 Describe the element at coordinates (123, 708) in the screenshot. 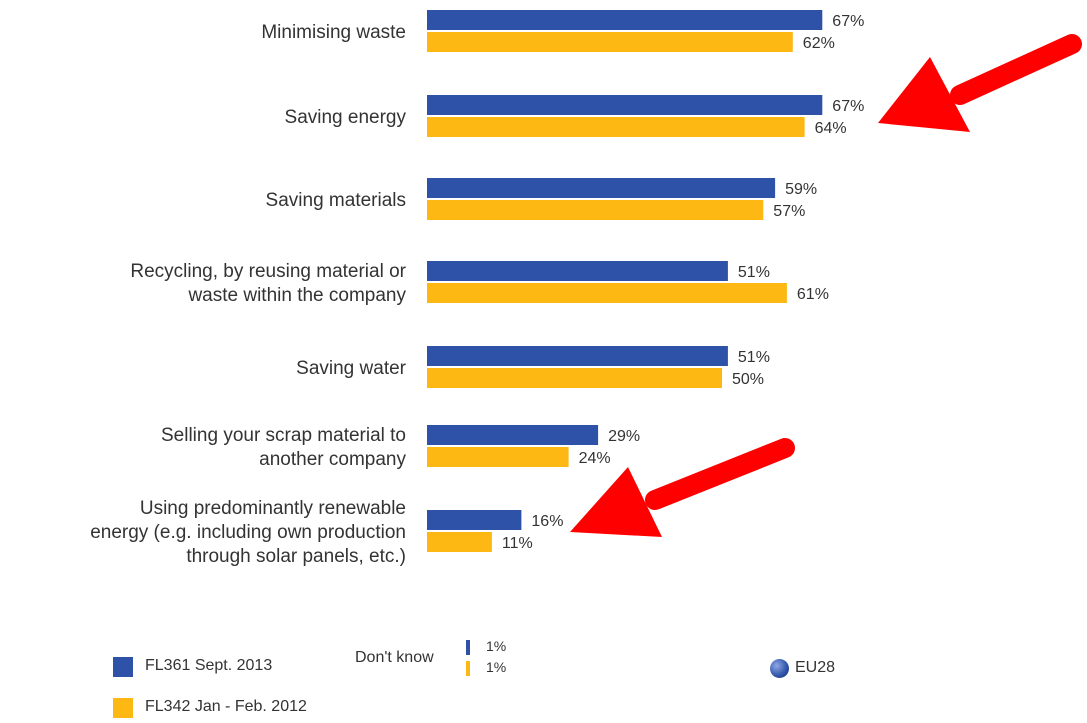

I see `legend-swatch-series2` at that location.